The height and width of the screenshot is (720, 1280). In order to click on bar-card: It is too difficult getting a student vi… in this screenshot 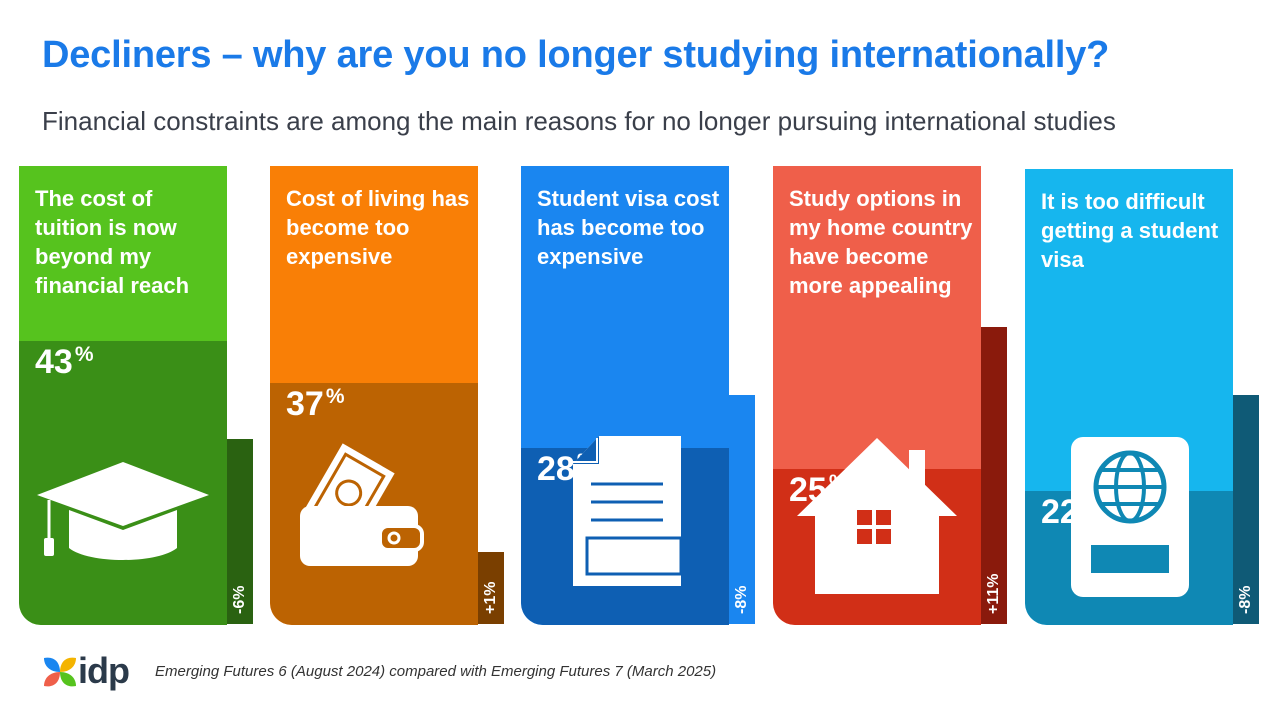, I will do `click(1129, 397)`.